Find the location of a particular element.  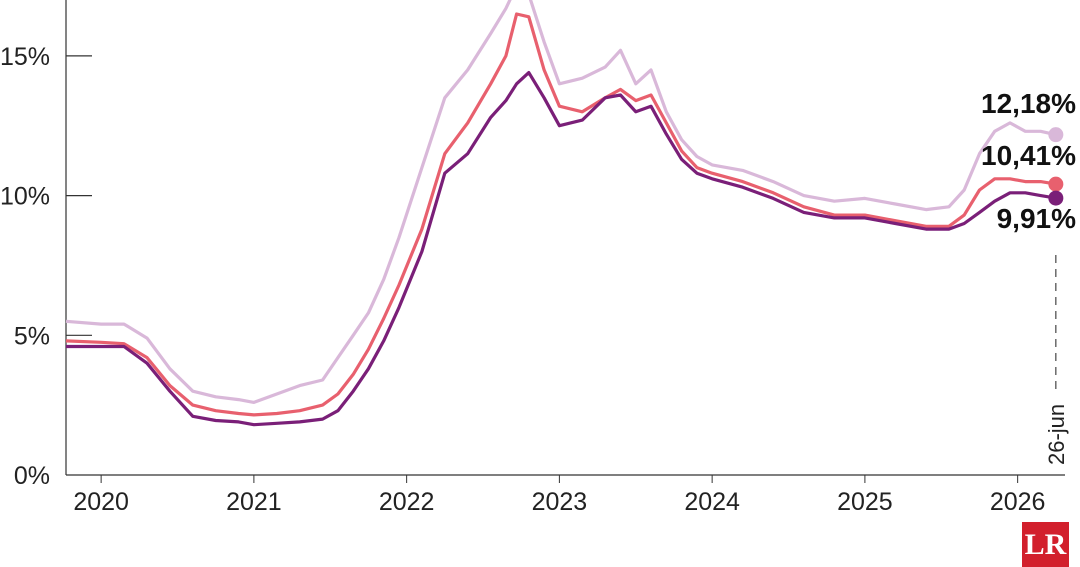

y-tick-label: 15% is located at coordinates (25, 57).